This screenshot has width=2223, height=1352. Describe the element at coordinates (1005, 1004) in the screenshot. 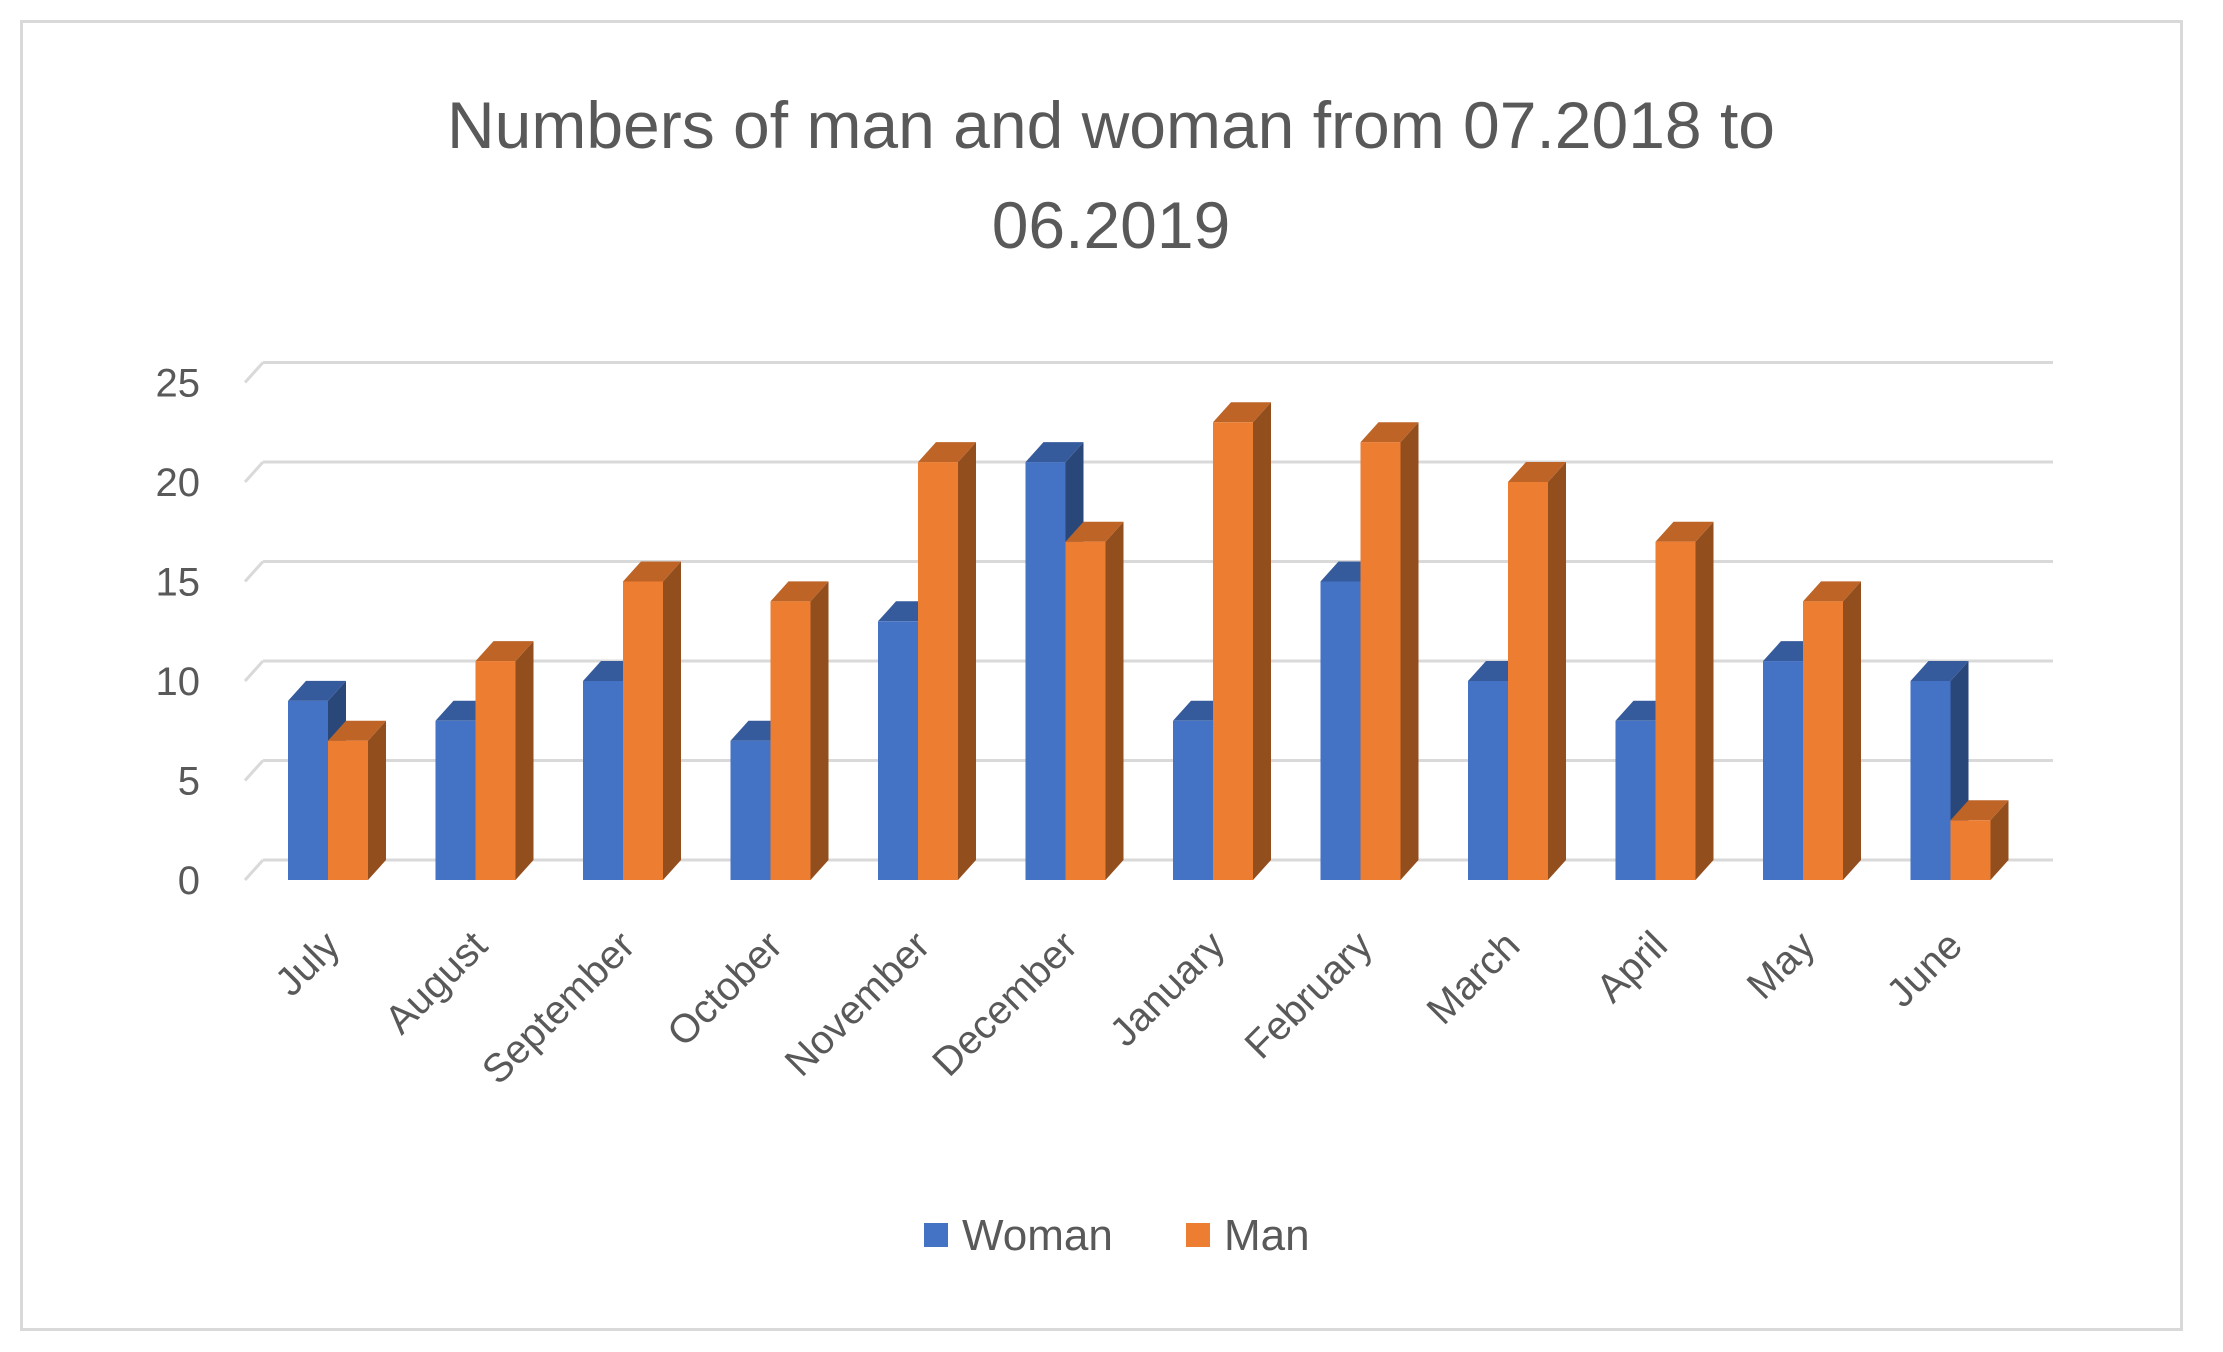

I see `x-category-label: December` at that location.